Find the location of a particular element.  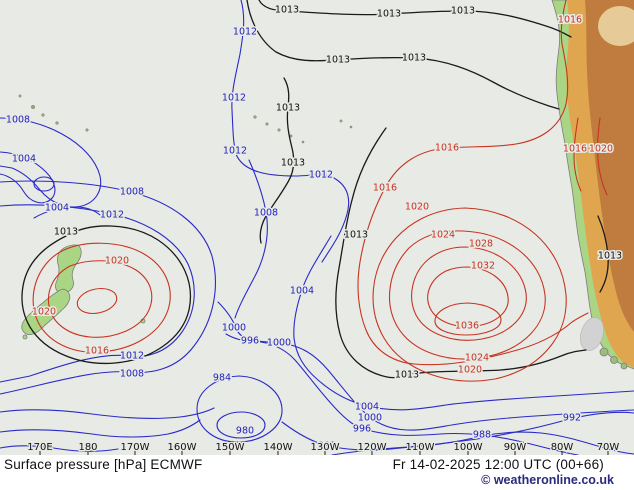

landmass-south-america is located at coordinates (592, 185).